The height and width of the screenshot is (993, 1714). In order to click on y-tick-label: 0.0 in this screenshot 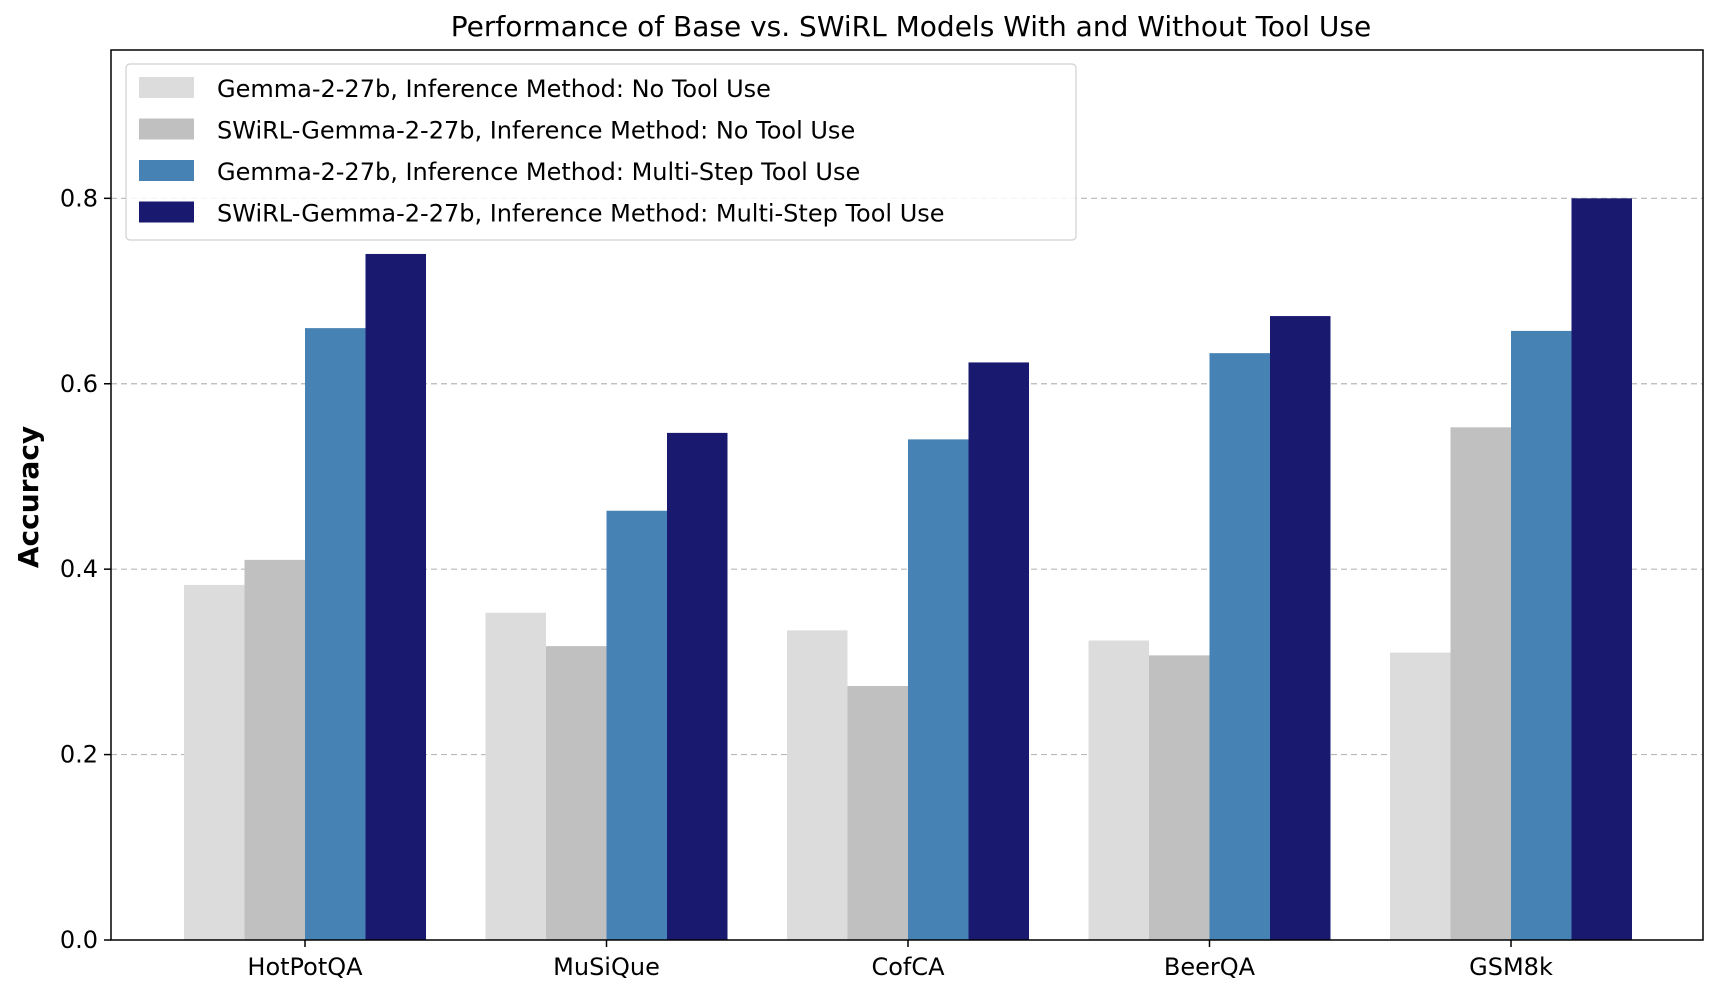, I will do `click(79, 940)`.